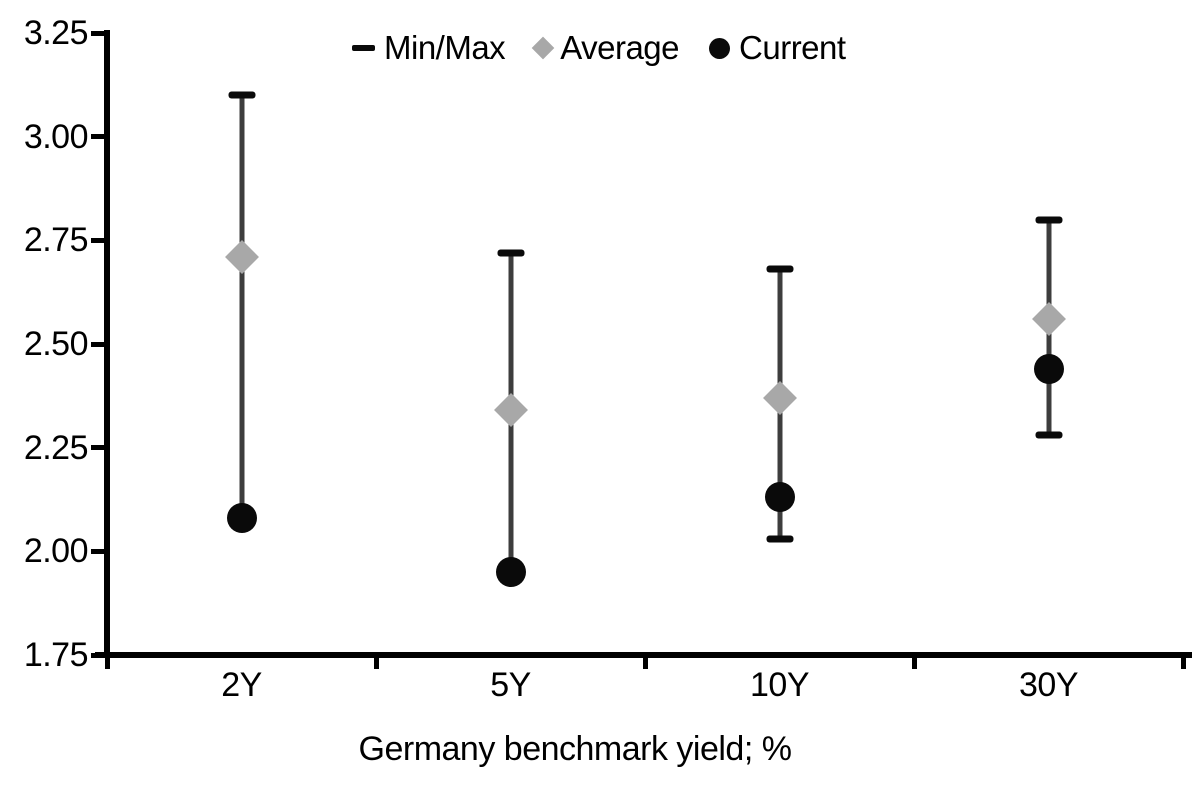  Describe the element at coordinates (780, 685) in the screenshot. I see `x-tick-label: 10Y` at that location.